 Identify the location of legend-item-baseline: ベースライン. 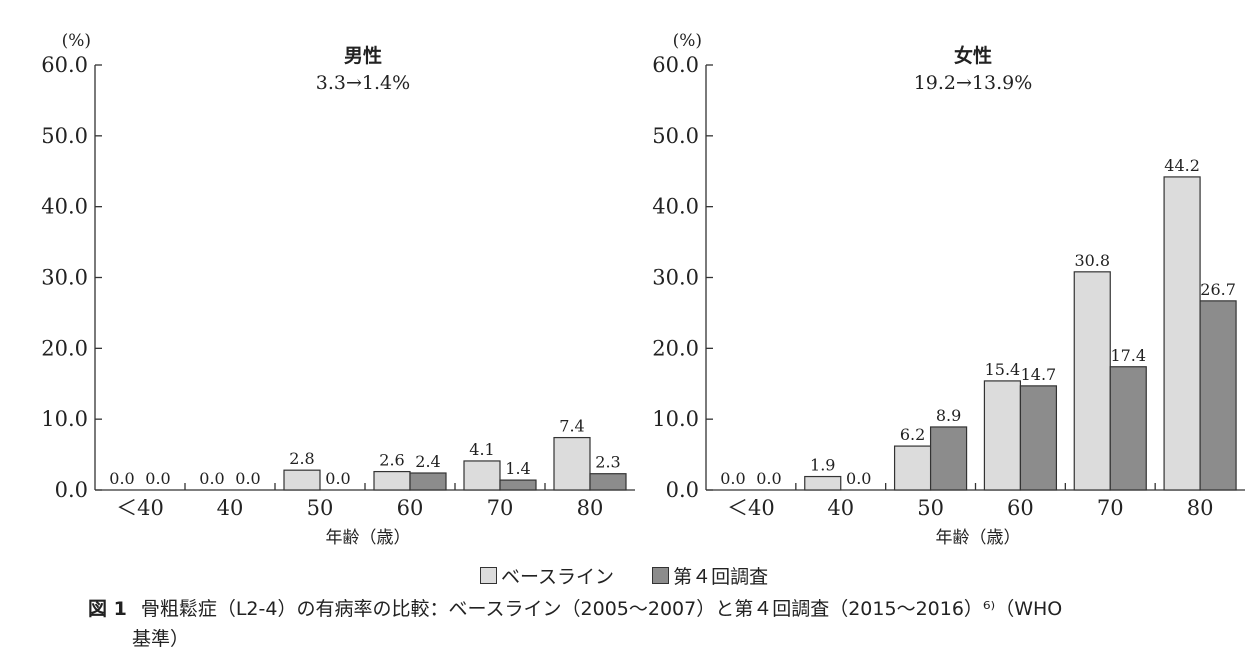
(547, 575).